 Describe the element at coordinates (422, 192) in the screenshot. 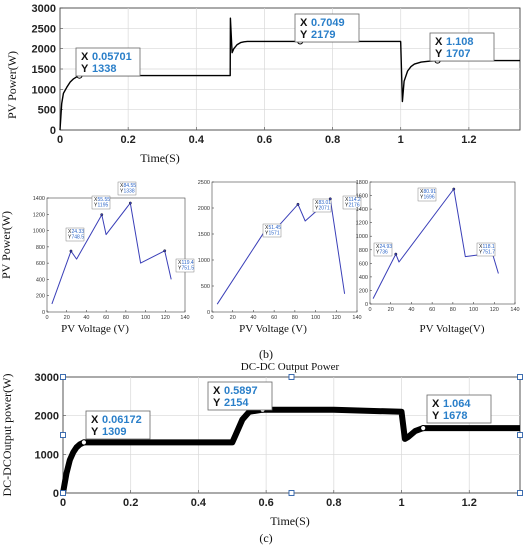

I see `chart-b3-datatip-xlabel: X` at that location.